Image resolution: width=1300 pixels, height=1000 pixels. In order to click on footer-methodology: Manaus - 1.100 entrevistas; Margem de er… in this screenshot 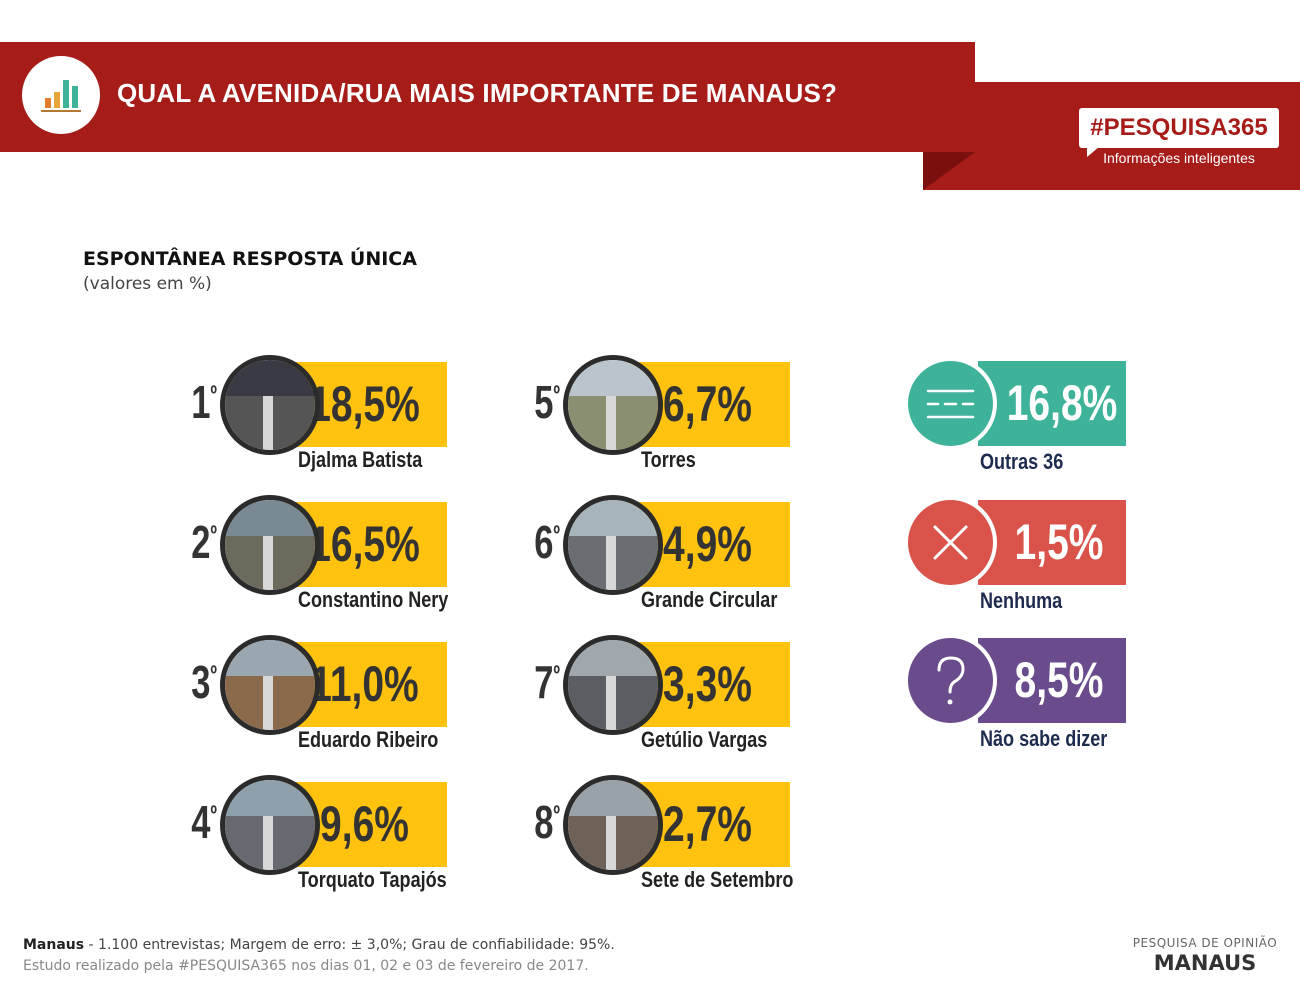, I will do `click(319, 945)`.